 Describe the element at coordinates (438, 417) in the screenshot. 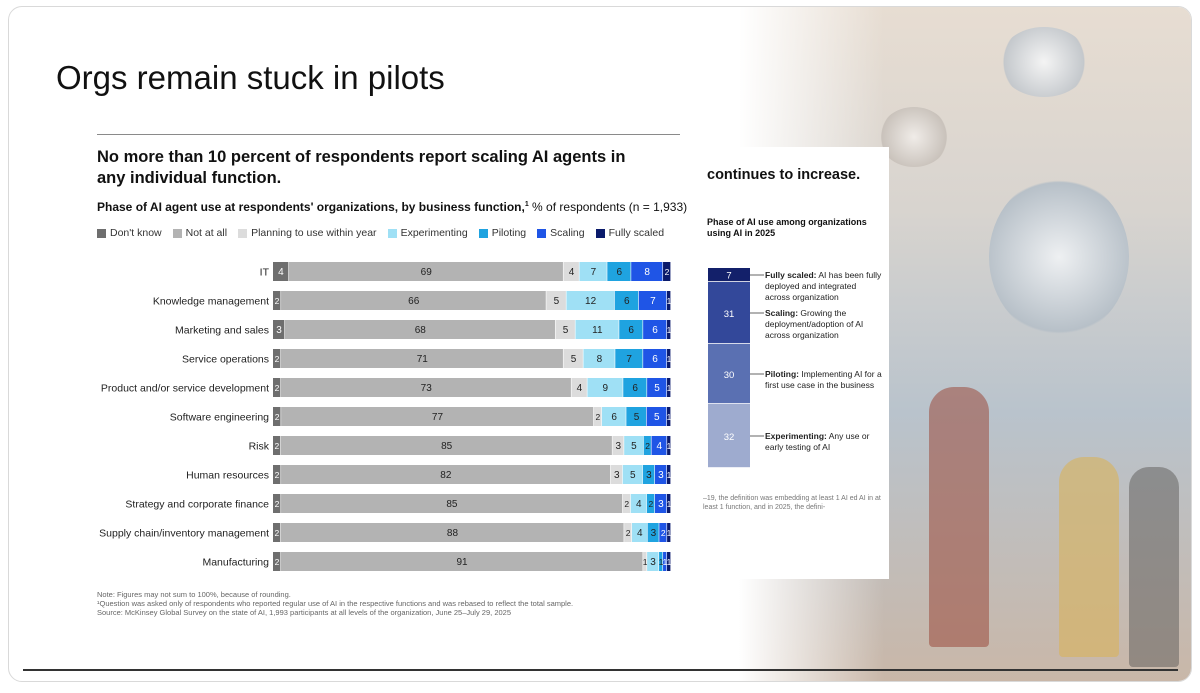

I see `data-label: 77` at that location.